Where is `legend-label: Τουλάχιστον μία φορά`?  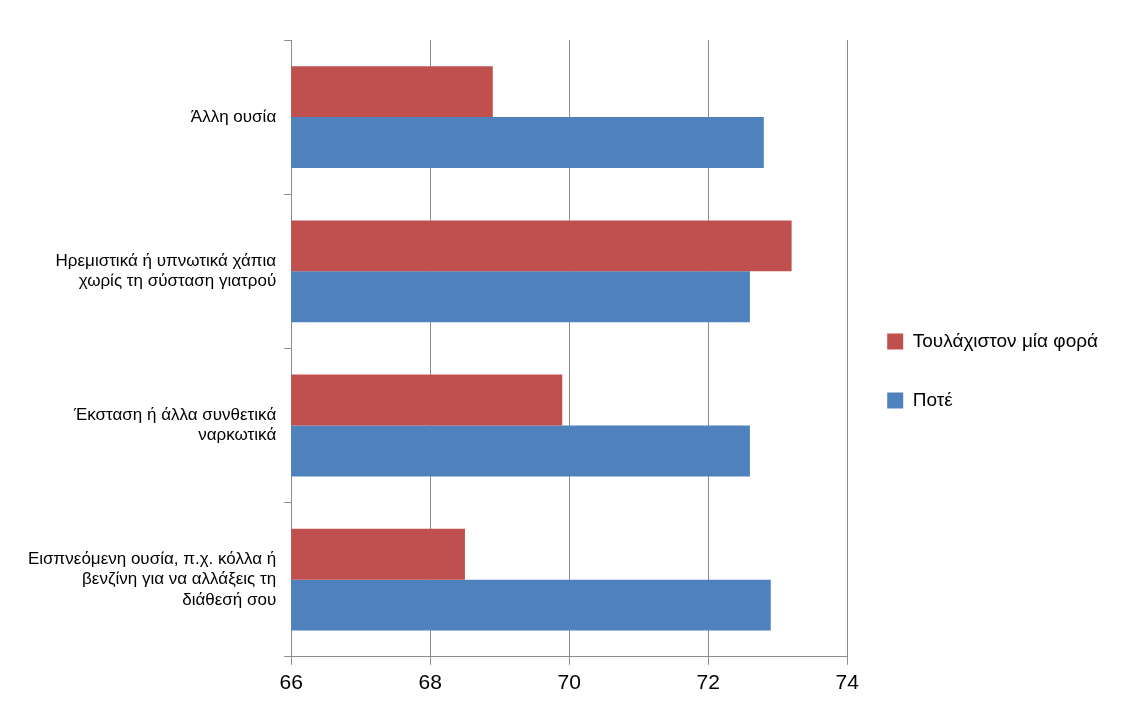
legend-label: Τουλάχιστον μία φορά is located at coordinates (1005, 340).